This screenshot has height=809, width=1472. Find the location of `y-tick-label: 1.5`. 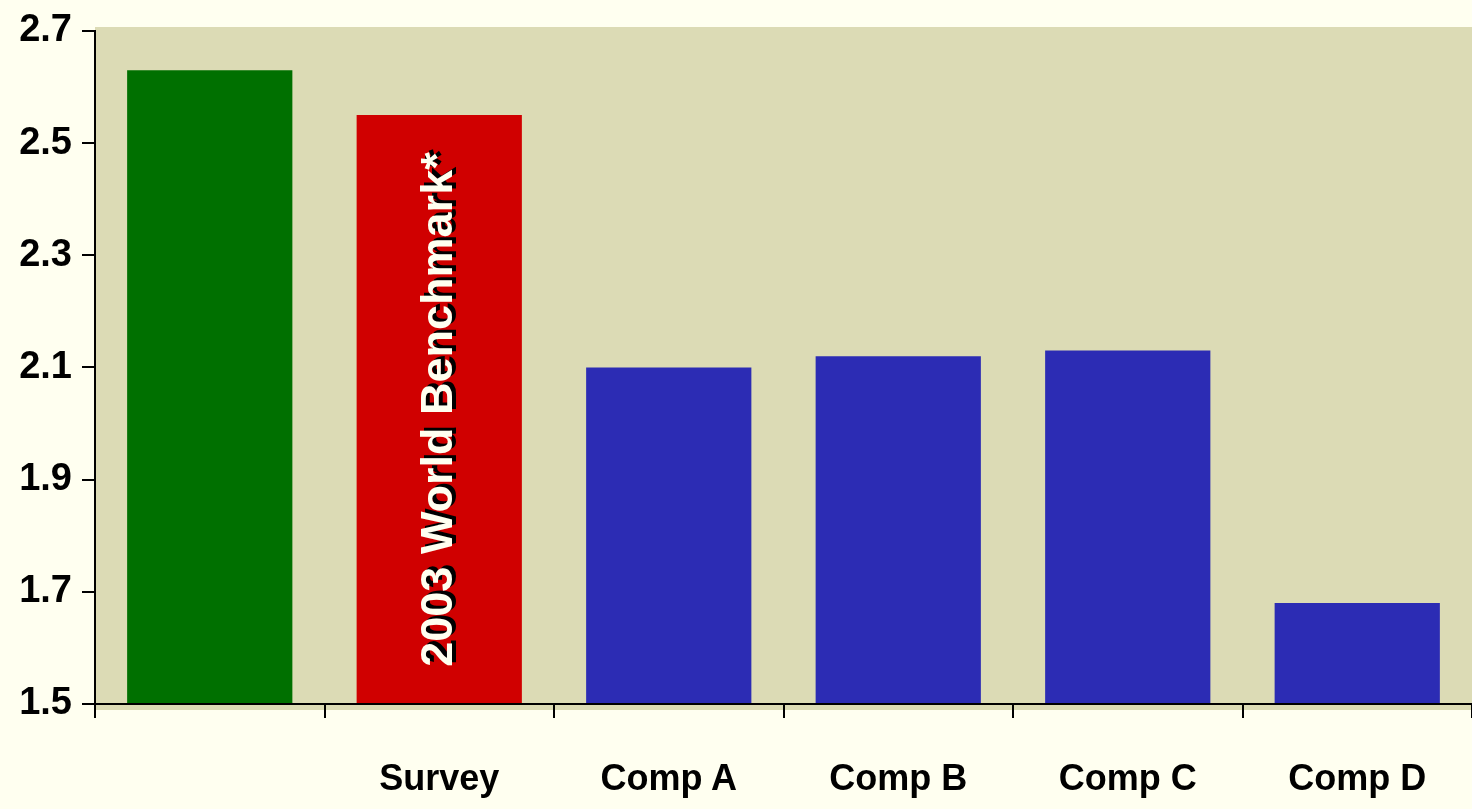

y-tick-label: 1.5 is located at coordinates (45, 701).